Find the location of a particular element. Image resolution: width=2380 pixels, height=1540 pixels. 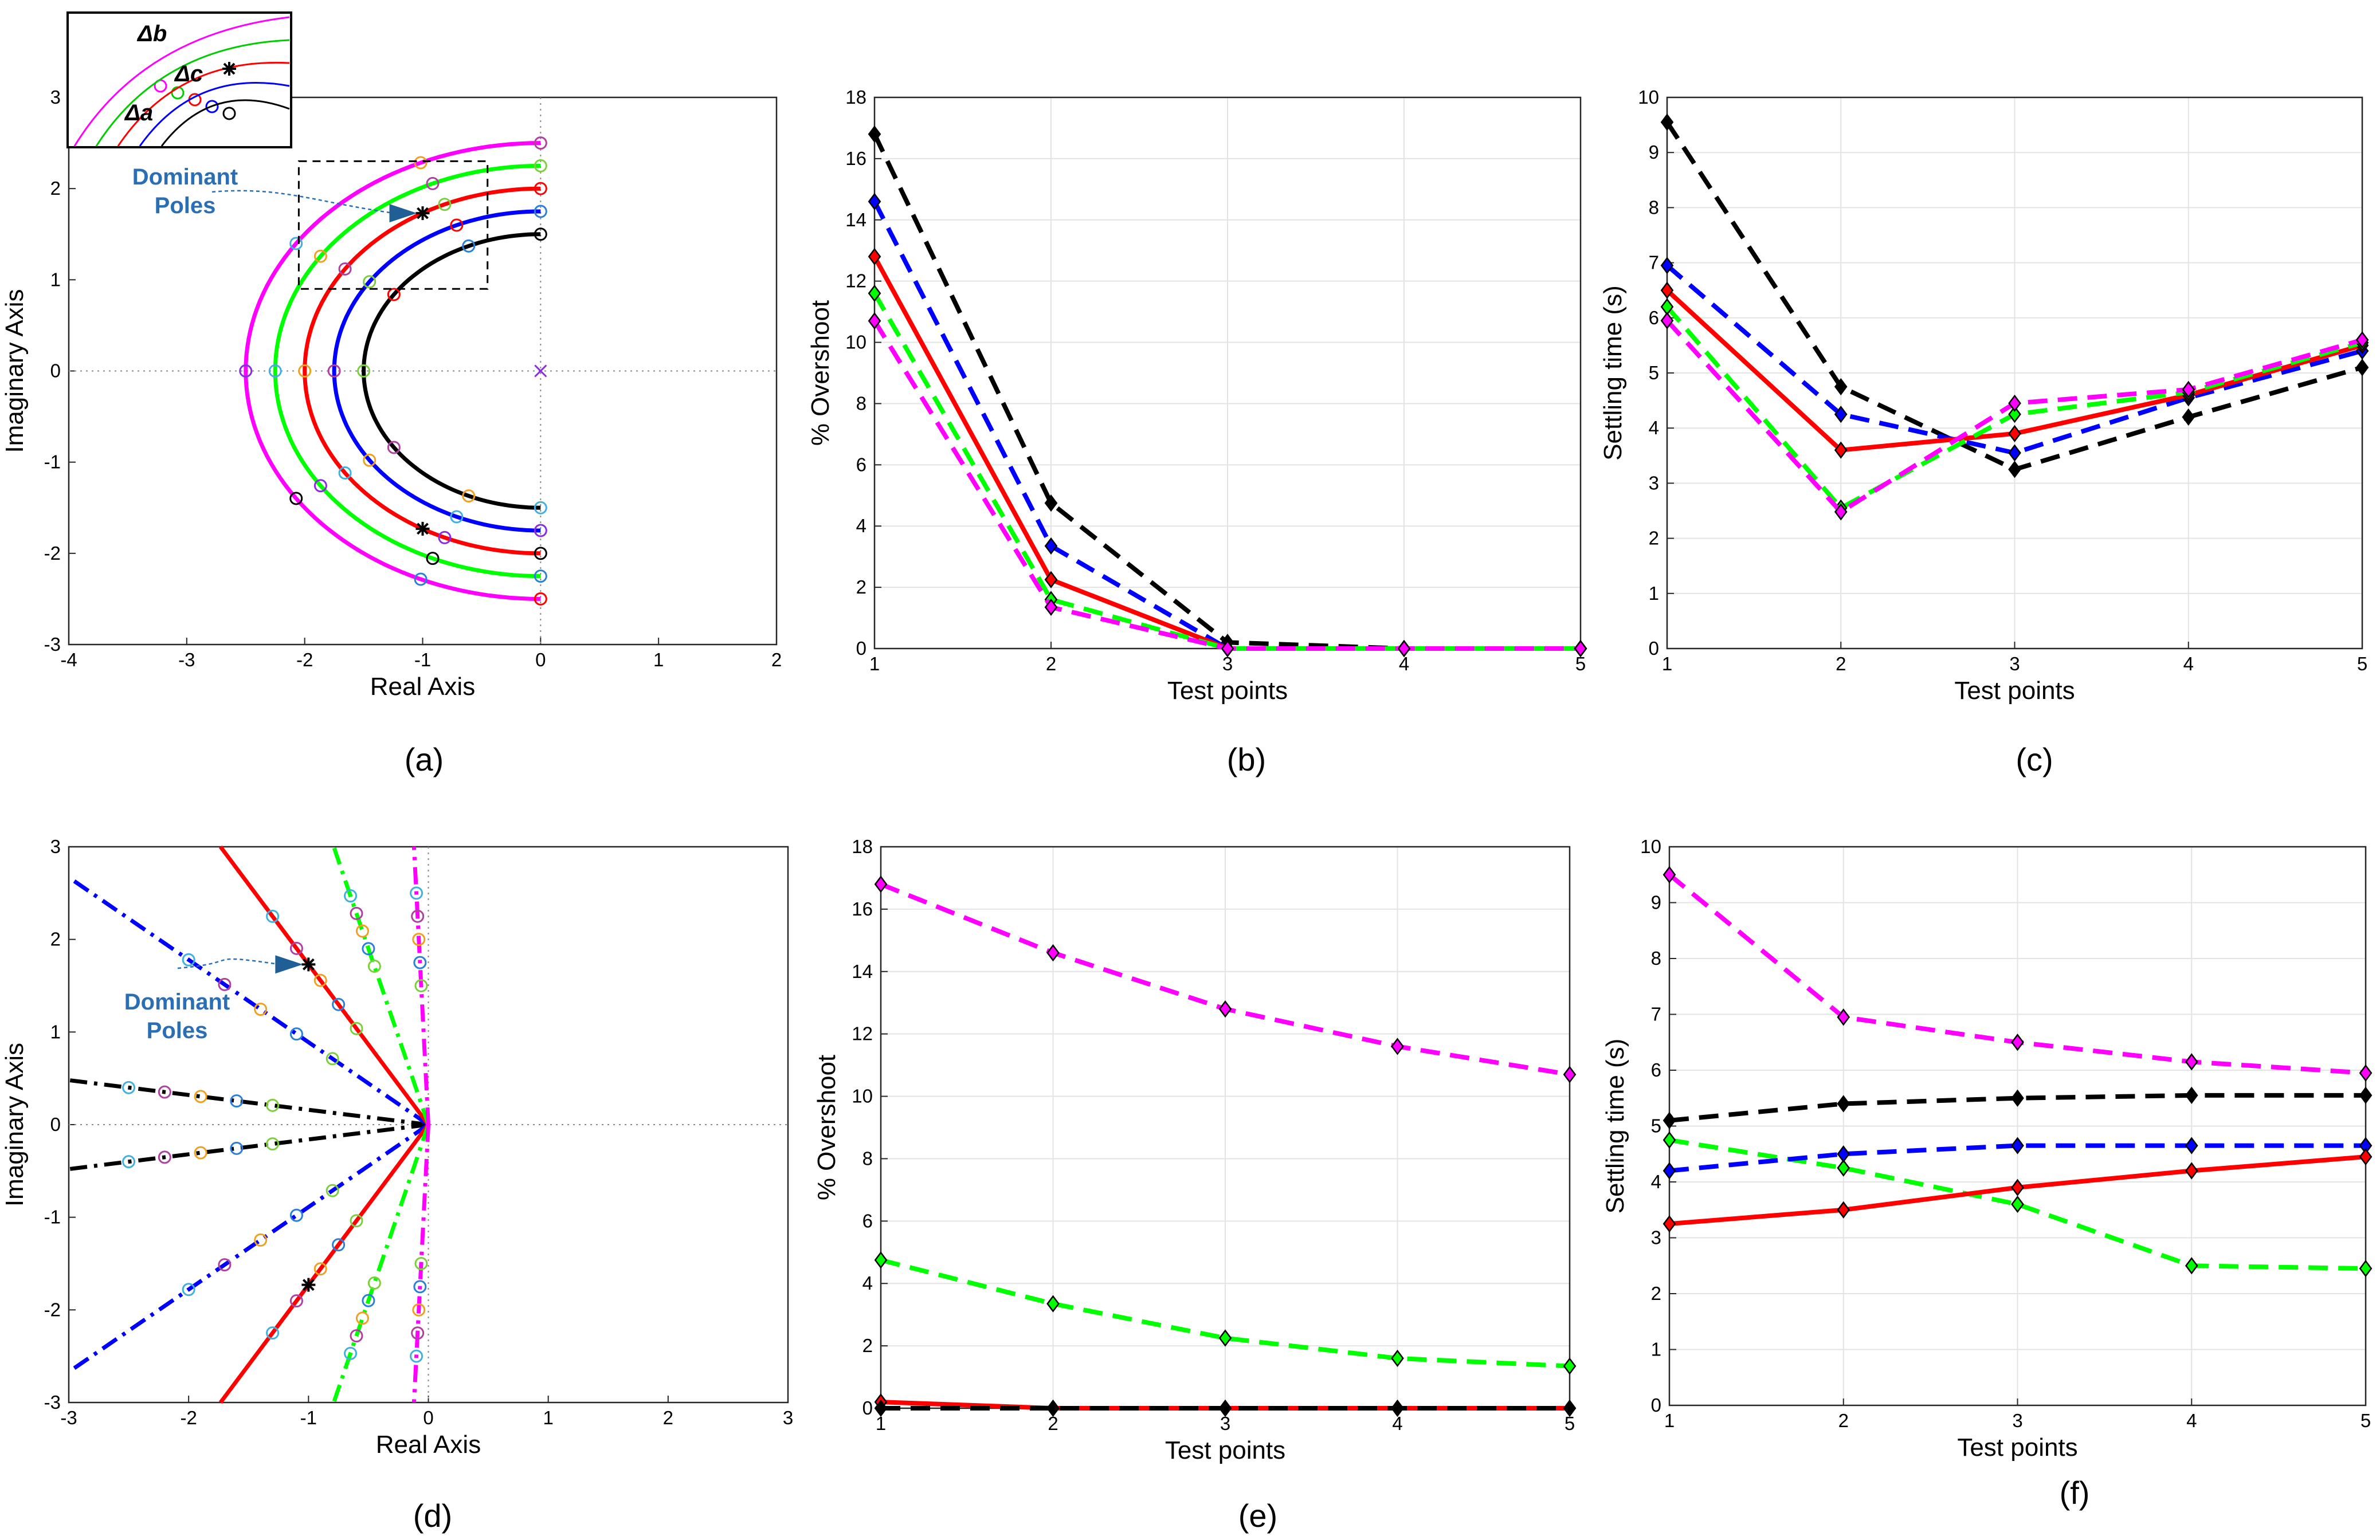

y-tick-label: 7 is located at coordinates (1656, 1014).